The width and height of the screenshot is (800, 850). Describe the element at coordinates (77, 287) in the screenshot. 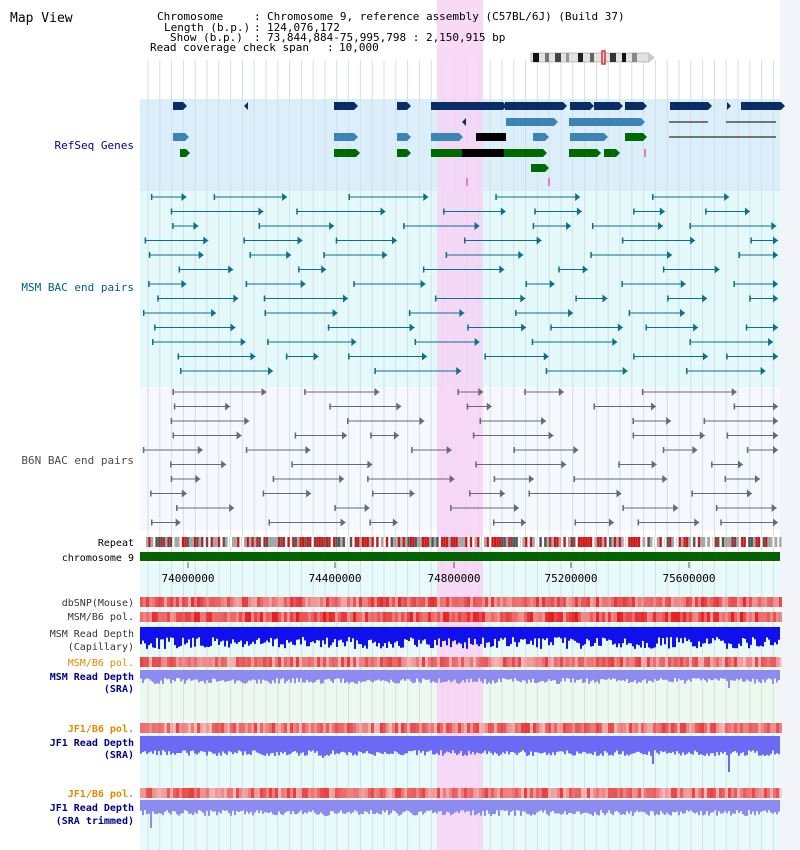

I see `track-label-msm-bac: MSM BAC end pairs` at that location.